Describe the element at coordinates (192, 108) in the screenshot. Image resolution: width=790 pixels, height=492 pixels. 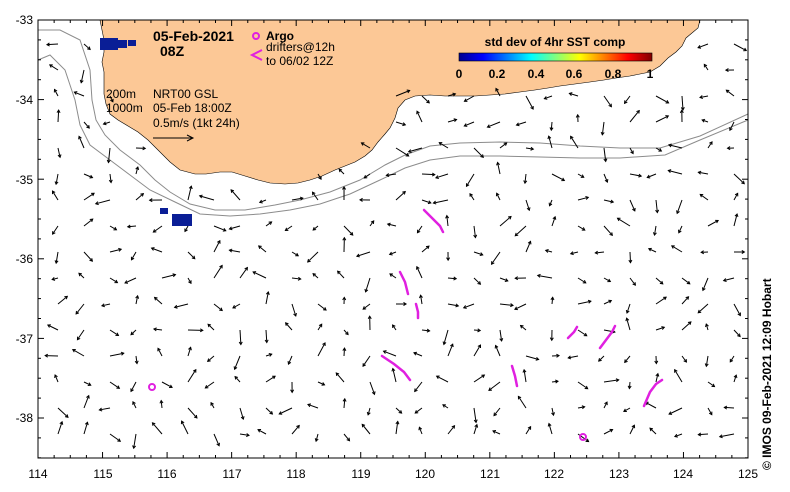
I see `model-time: 05-Feb 18:00Z` at that location.